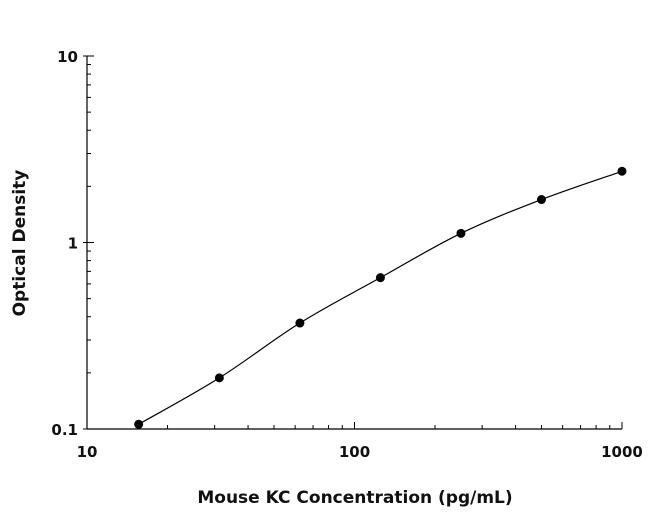 The height and width of the screenshot is (518, 650). What do you see at coordinates (73, 244) in the screenshot?
I see `y-tick-label: 1` at bounding box center [73, 244].